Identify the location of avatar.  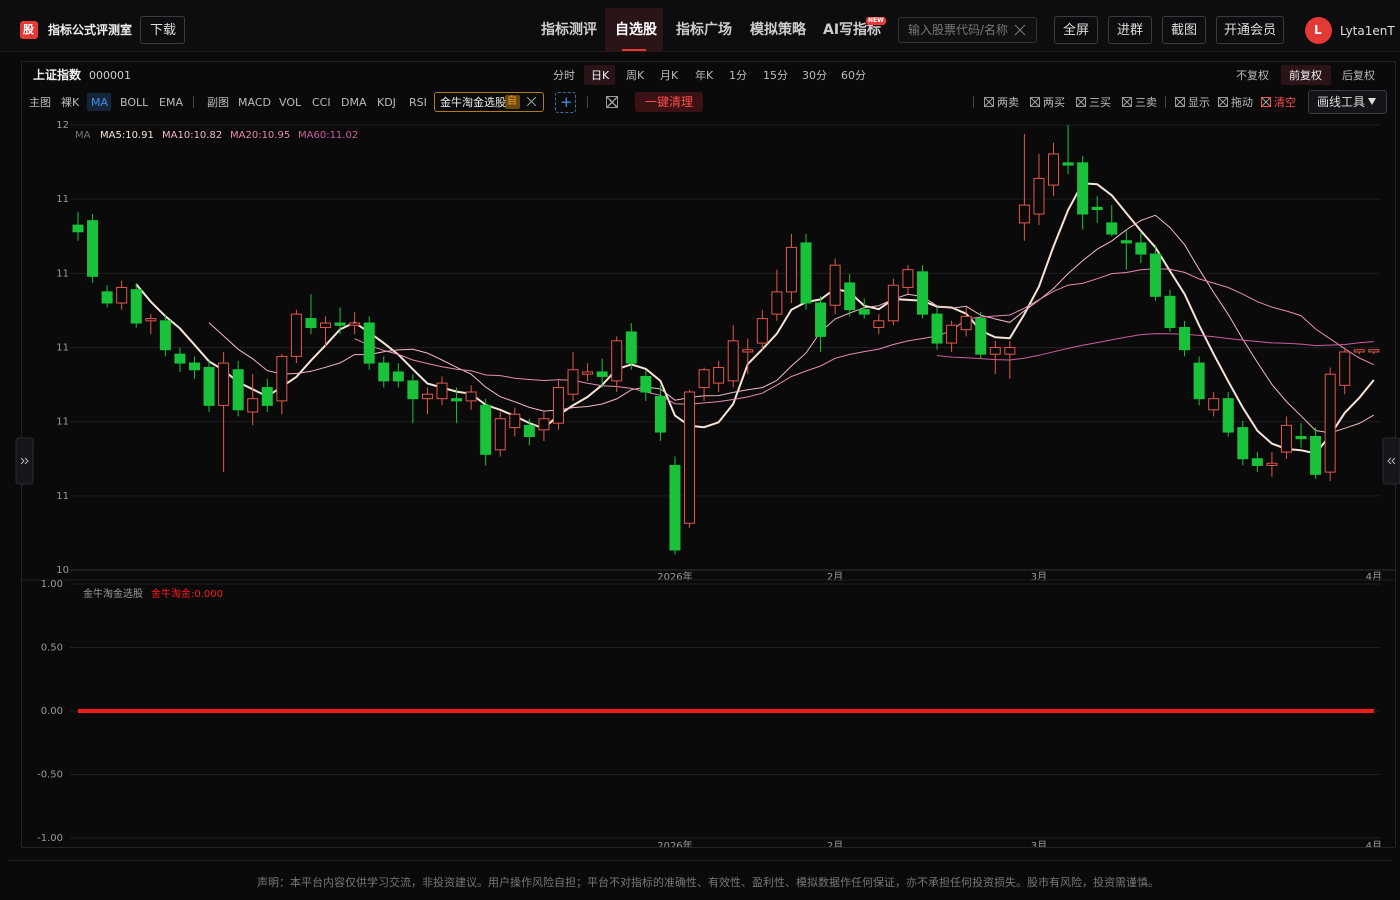
(1318, 30).